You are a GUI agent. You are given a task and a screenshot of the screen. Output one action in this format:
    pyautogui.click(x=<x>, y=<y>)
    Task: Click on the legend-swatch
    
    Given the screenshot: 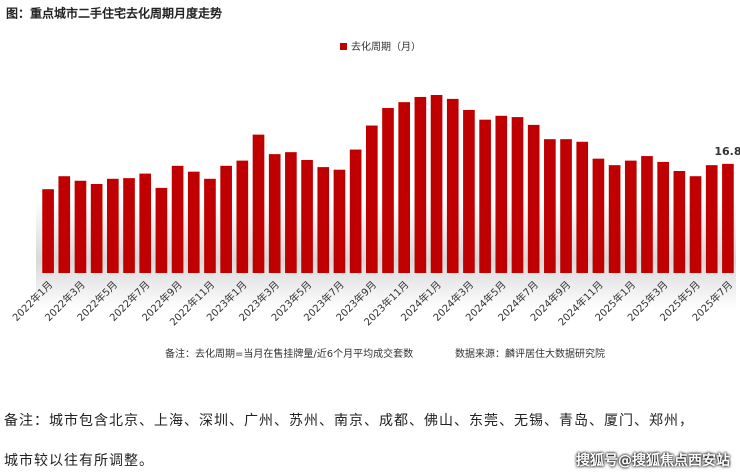 What is the action you would take?
    pyautogui.click(x=343, y=46)
    